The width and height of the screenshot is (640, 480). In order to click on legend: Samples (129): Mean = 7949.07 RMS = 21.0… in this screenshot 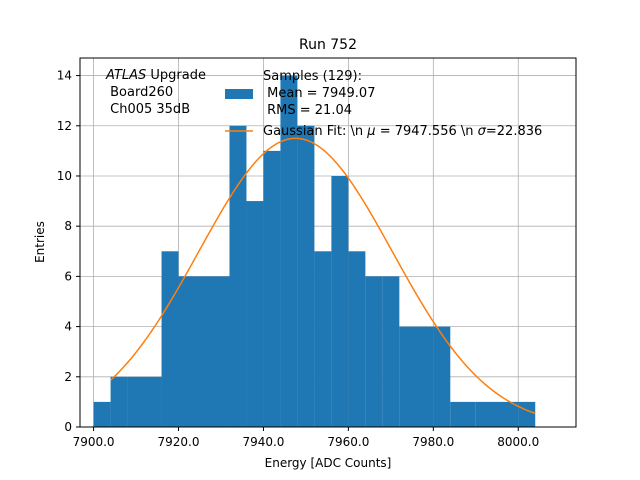, I will do `click(383, 104)`.